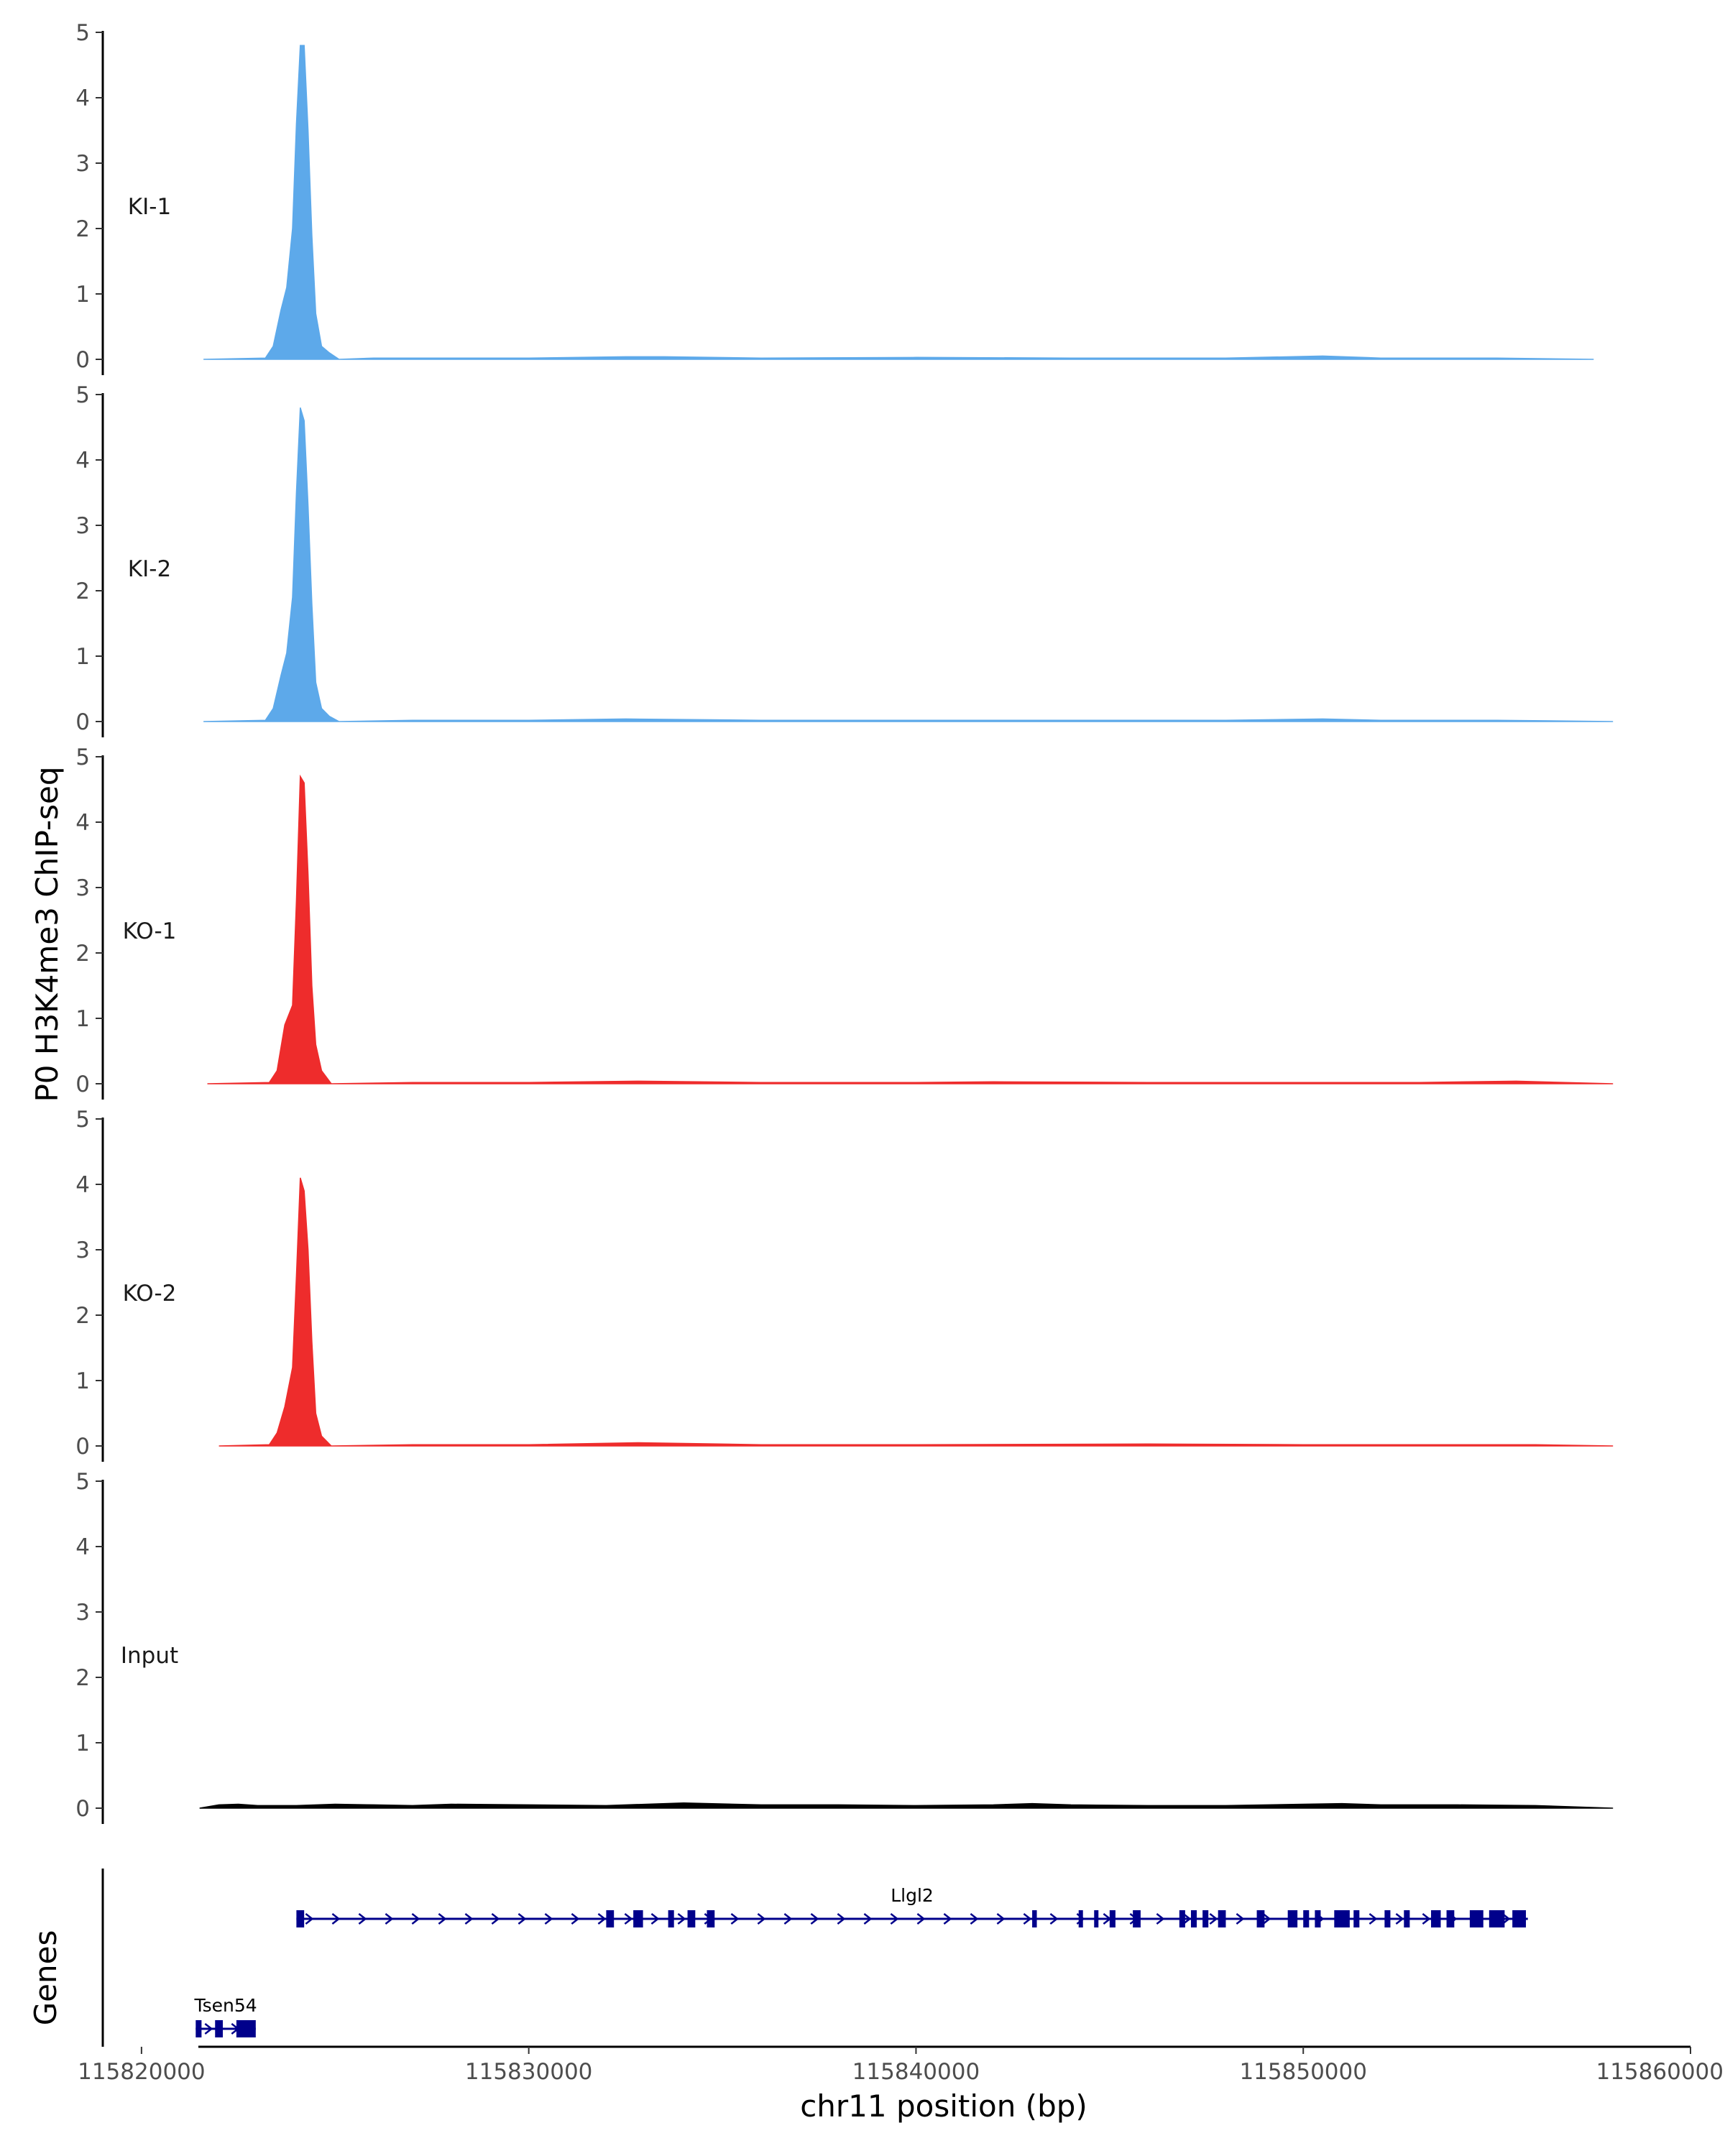  Describe the element at coordinates (150, 931) in the screenshot. I see `track-label: KO-1` at that location.